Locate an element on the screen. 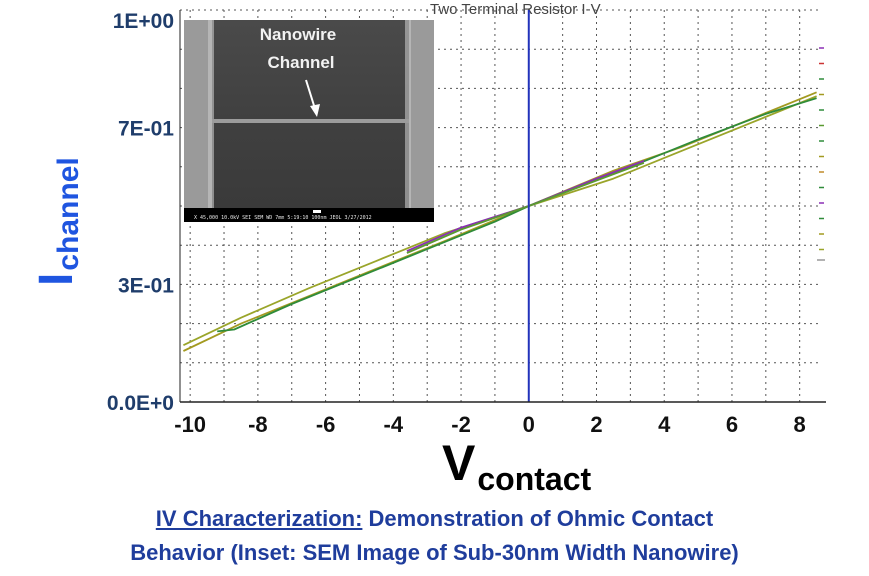  inset-left-edge is located at coordinates (211, 114).